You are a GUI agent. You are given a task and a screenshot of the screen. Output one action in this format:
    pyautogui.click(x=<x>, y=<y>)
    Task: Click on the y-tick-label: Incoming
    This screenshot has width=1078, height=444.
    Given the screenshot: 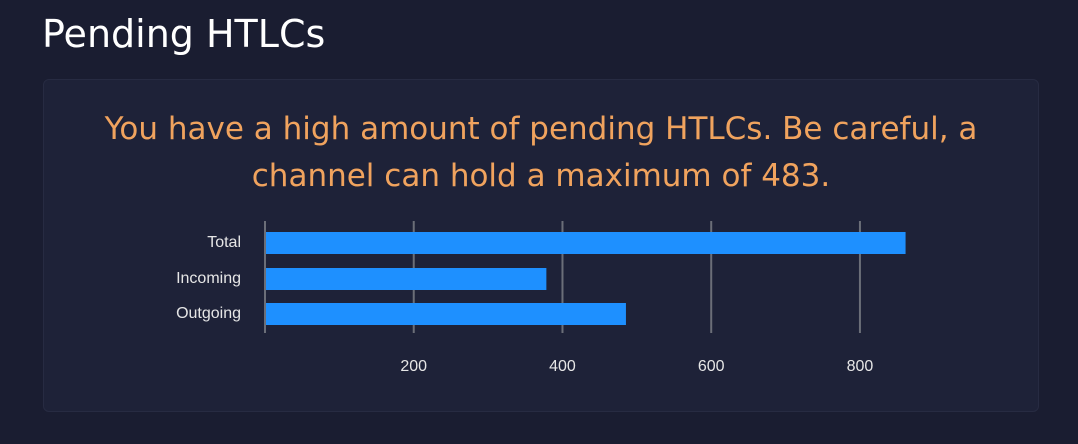 What is the action you would take?
    pyautogui.click(x=208, y=278)
    